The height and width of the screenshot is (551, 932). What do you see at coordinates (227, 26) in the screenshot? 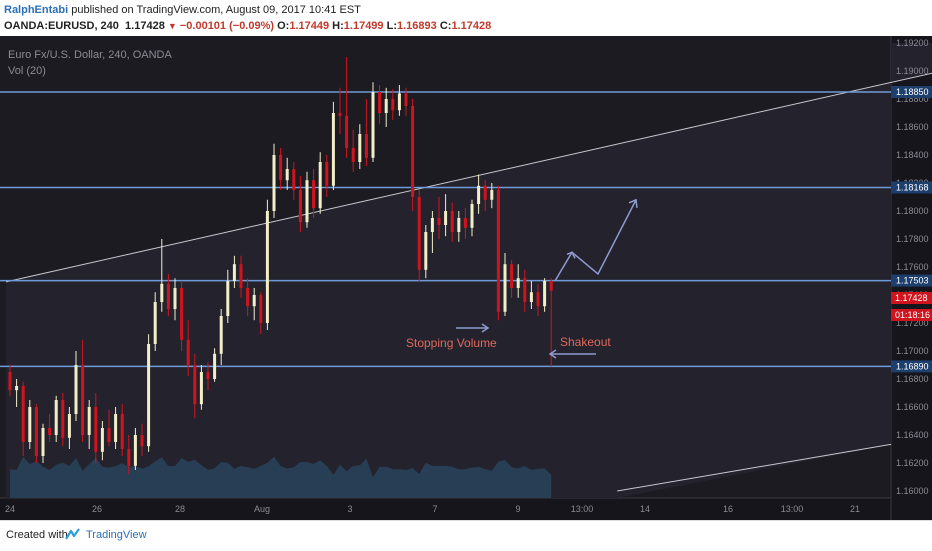
I see `price-change: −0.00101 (−0.09%)` at bounding box center [227, 26].